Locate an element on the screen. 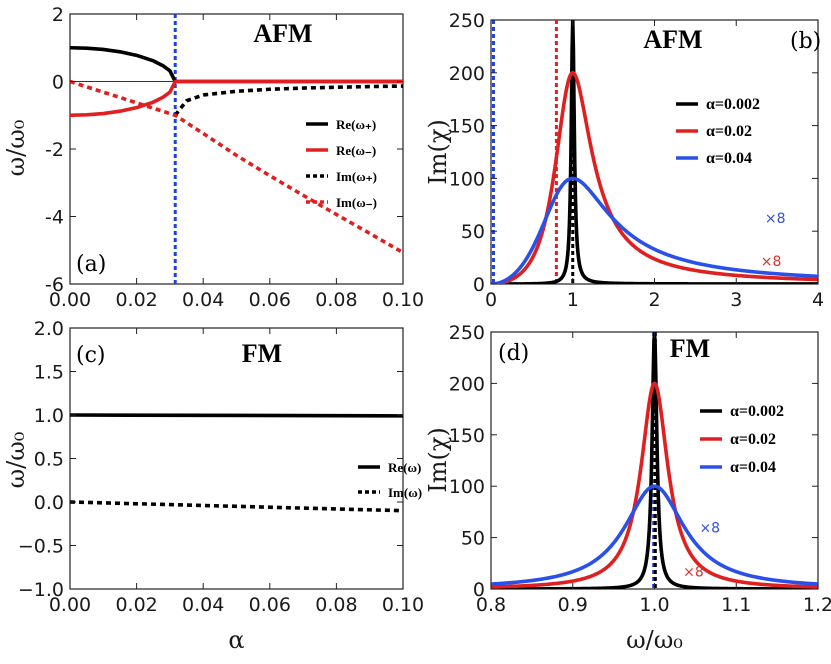  panel-label: (d) is located at coordinates (513, 353).